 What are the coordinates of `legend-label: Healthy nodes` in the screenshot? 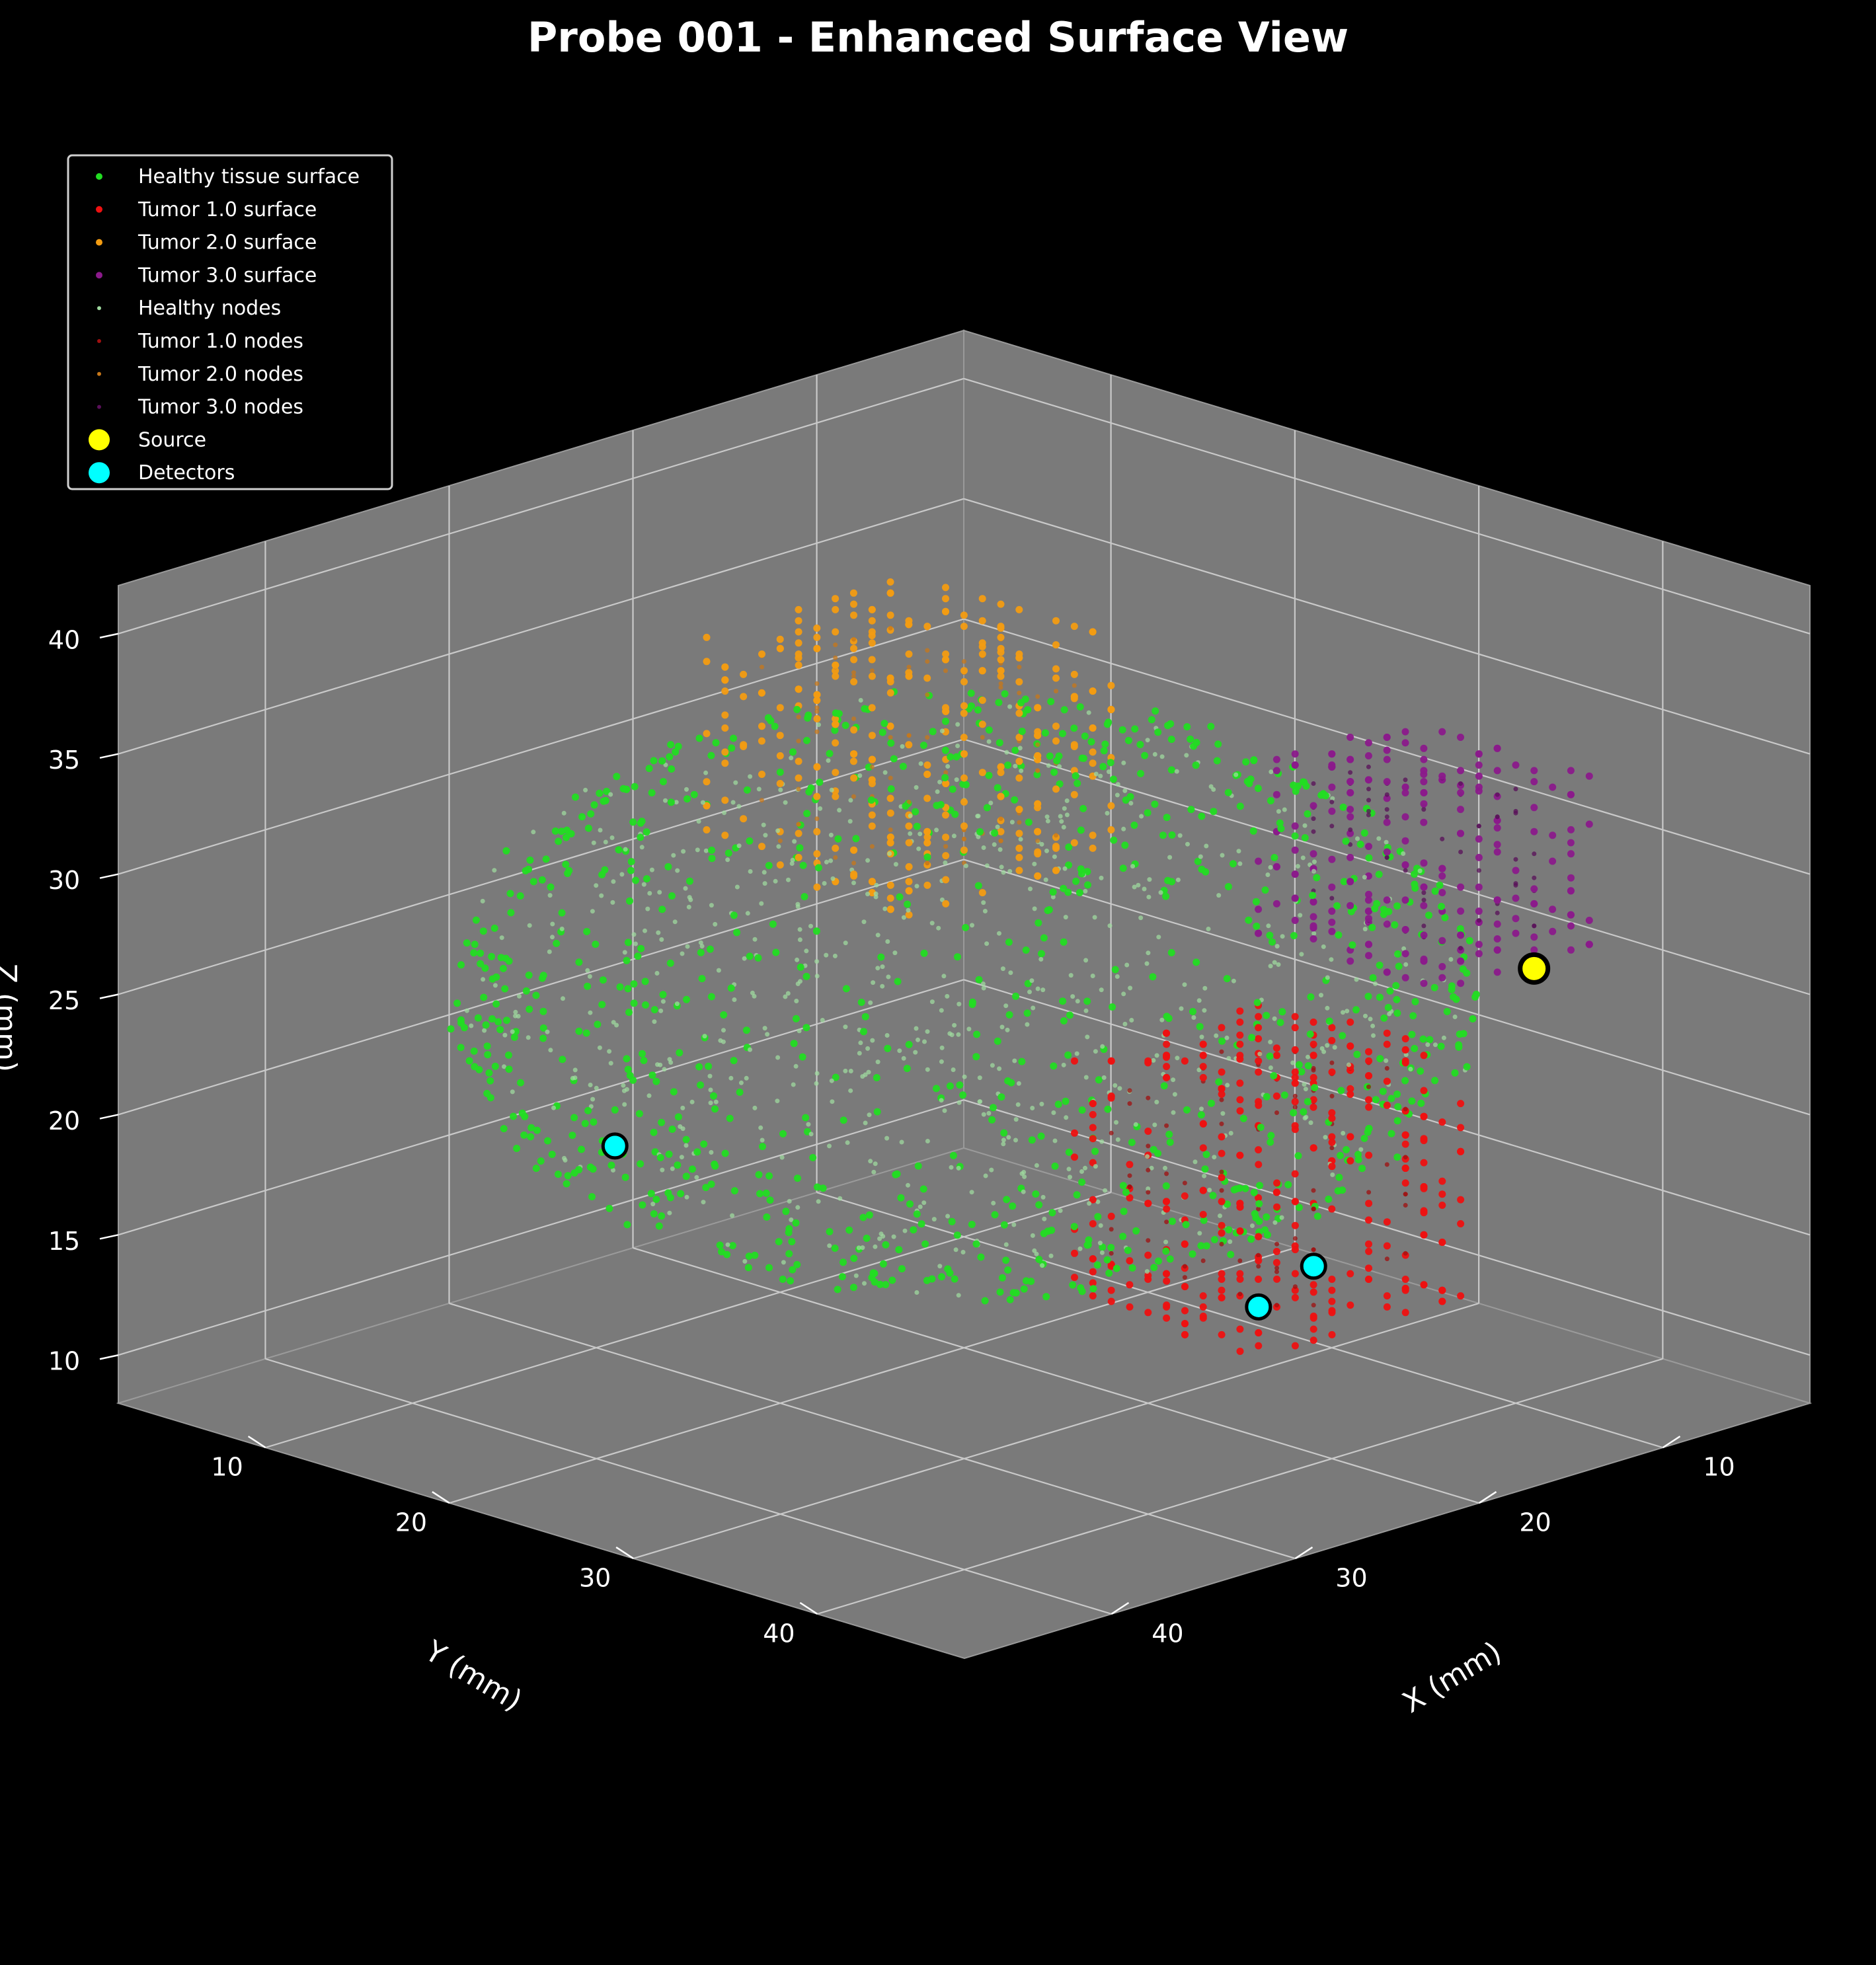 It's located at (210, 308).